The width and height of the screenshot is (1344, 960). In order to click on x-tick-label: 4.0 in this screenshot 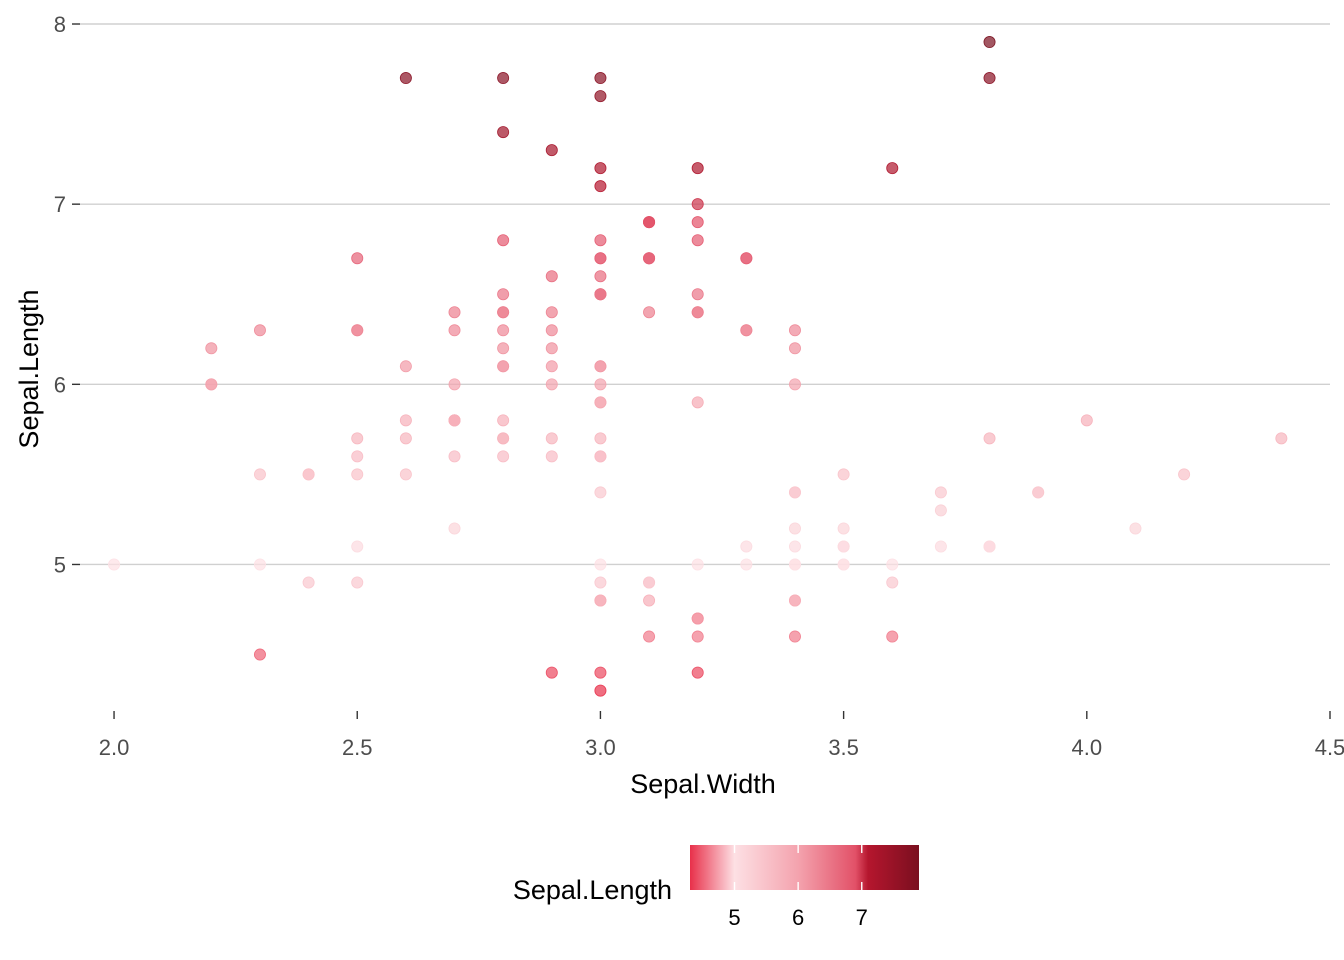, I will do `click(1087, 747)`.